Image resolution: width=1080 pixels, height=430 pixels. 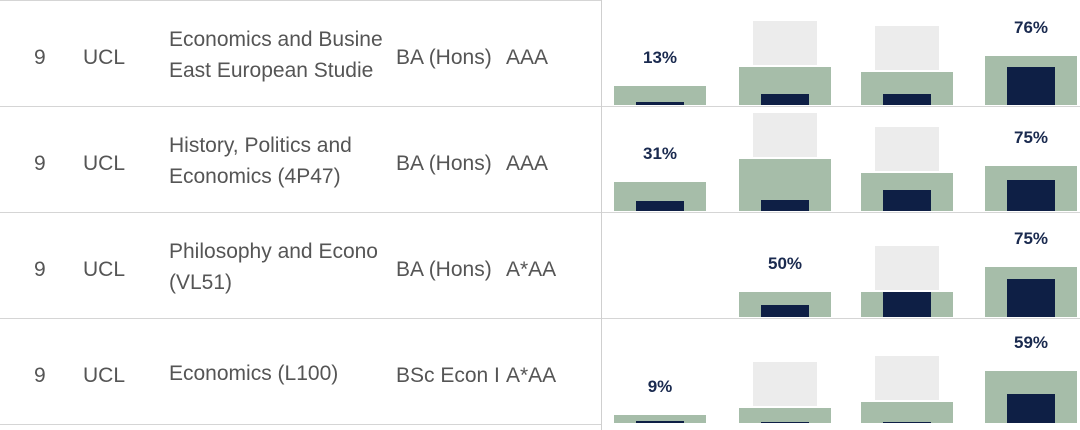 What do you see at coordinates (255, 176) in the screenshot?
I see `course-line: Economics (4P47)` at bounding box center [255, 176].